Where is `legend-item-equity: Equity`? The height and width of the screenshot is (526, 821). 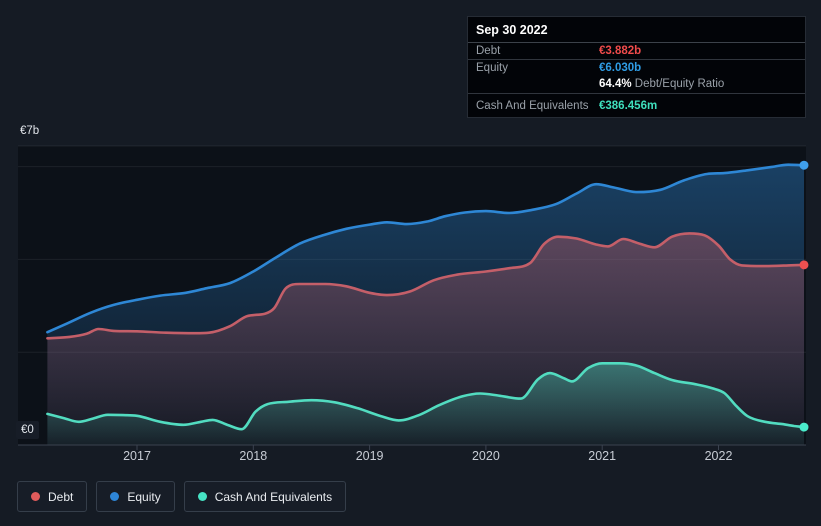
legend-item-equity: Equity is located at coordinates (135, 496).